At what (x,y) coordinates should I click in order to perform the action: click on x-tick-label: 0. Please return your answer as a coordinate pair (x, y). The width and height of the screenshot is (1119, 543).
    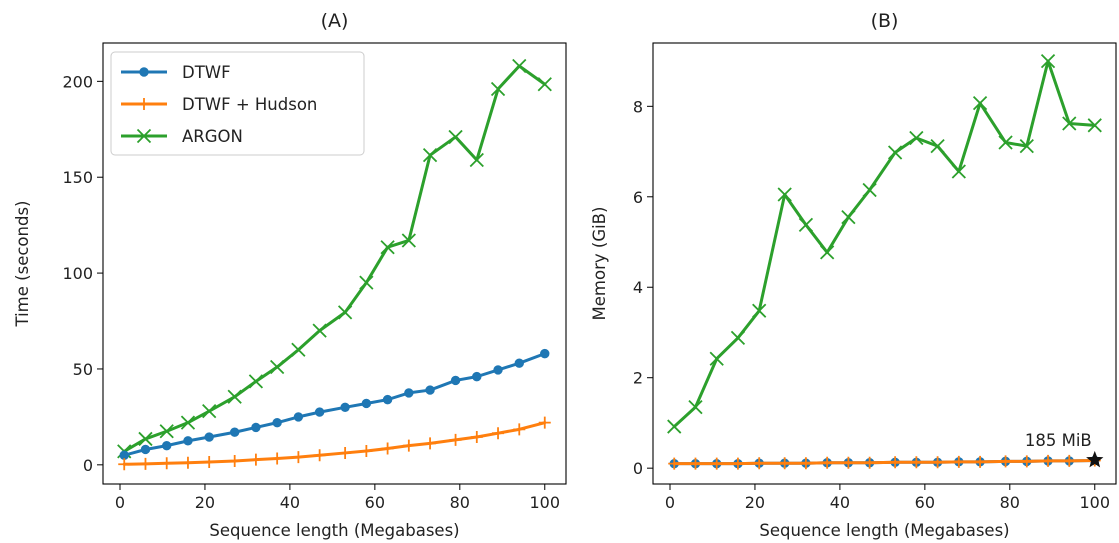
    Looking at the image, I should click on (120, 502).